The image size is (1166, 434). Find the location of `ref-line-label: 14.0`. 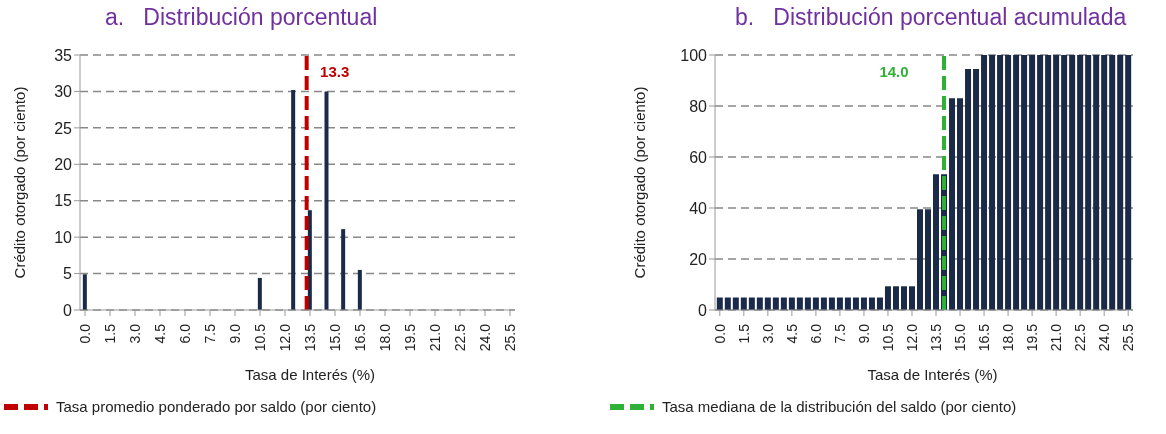

ref-line-label: 14.0 is located at coordinates (894, 71).